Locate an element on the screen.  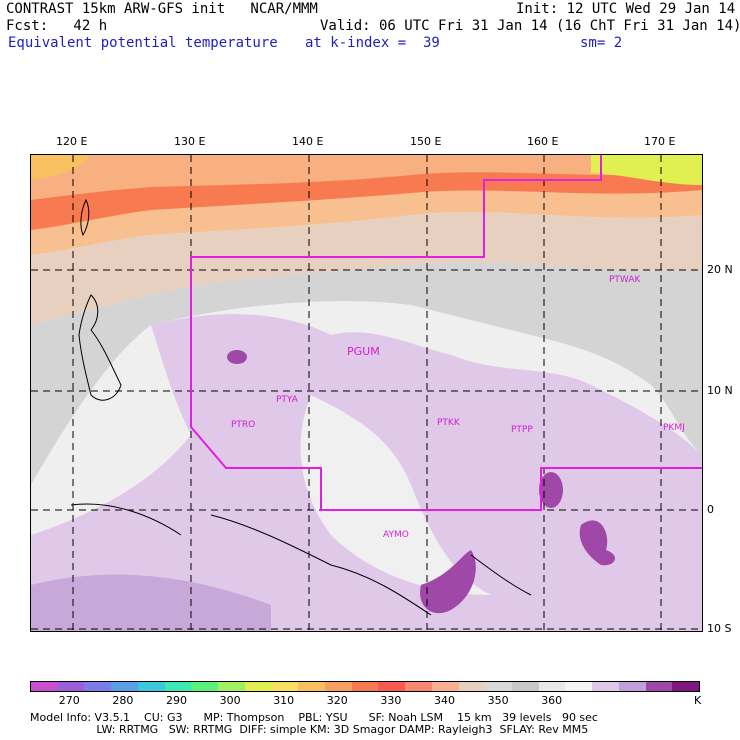
lon-label-160: 160 E is located at coordinates (543, 141).